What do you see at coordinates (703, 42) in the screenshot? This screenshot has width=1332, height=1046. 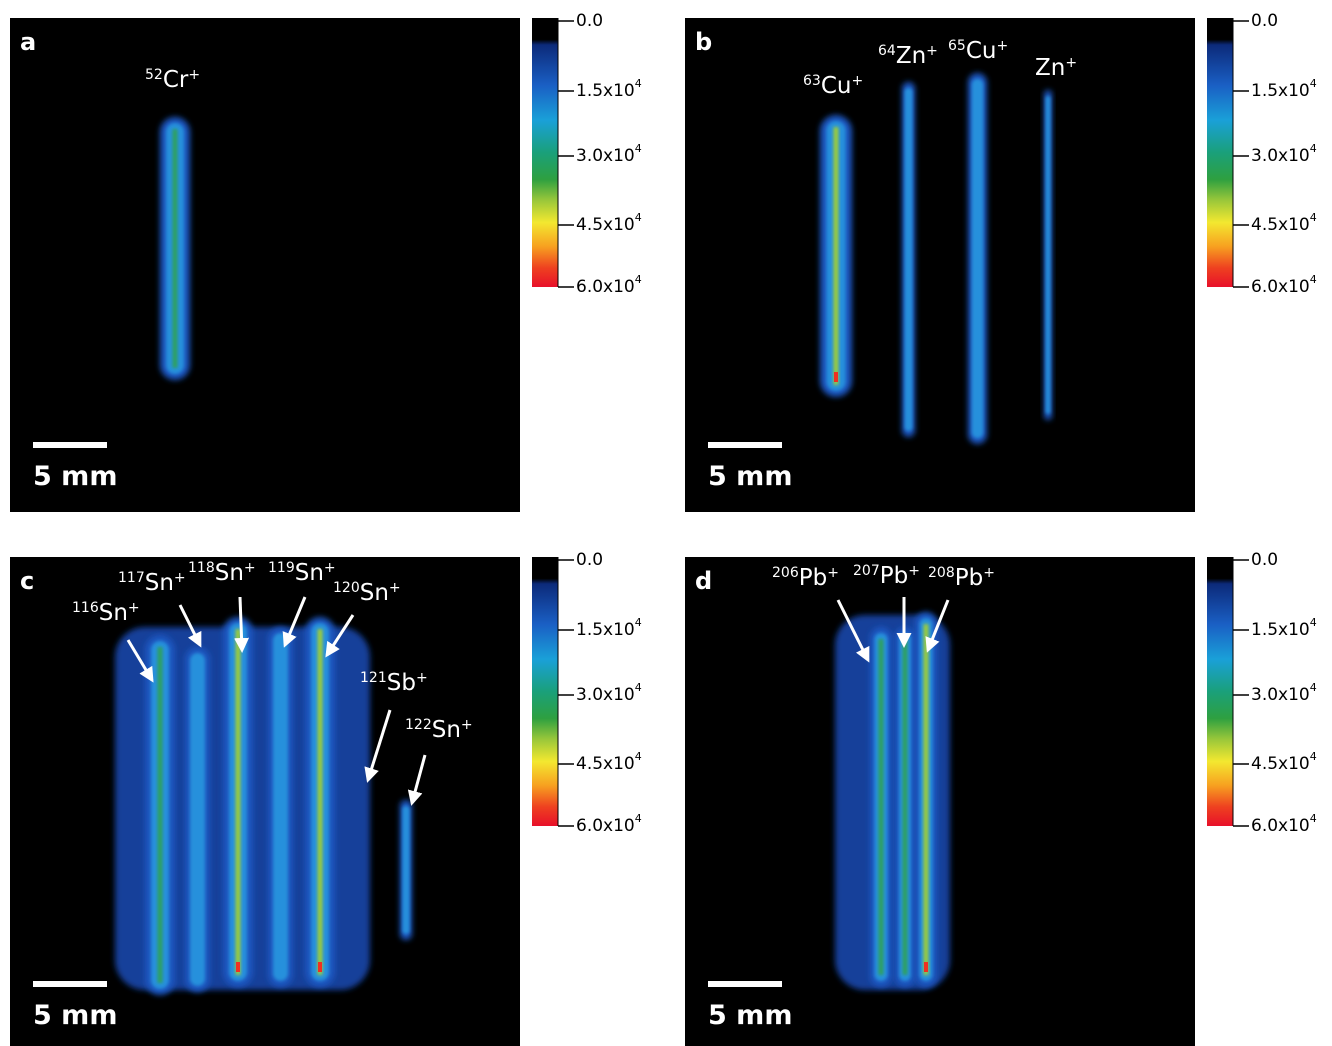 I see `panel-letter: b` at bounding box center [703, 42].